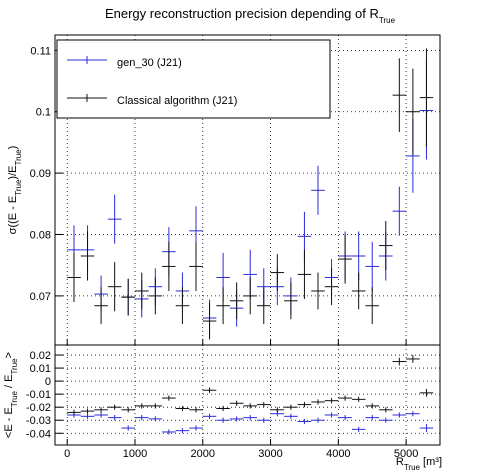 This screenshot has width=498, height=475. What do you see at coordinates (9, 422) in the screenshot?
I see `y-axis-label-part: <E - E` at bounding box center [9, 422].